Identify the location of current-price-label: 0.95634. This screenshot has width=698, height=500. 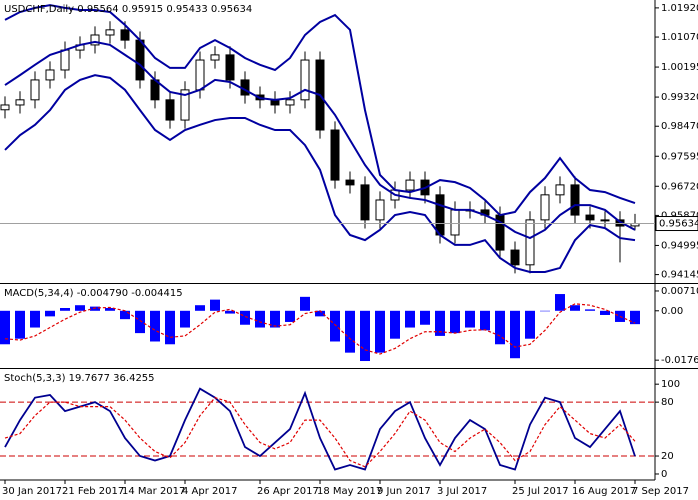
(678, 224).